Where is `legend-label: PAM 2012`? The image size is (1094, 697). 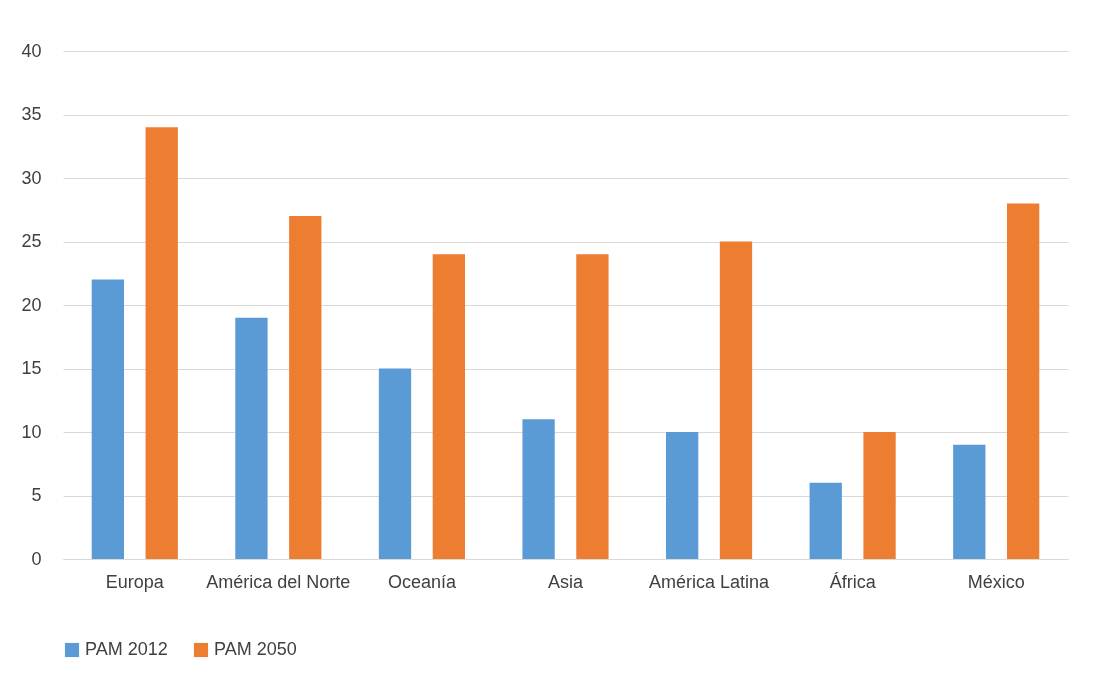 legend-label: PAM 2012 is located at coordinates (126, 649).